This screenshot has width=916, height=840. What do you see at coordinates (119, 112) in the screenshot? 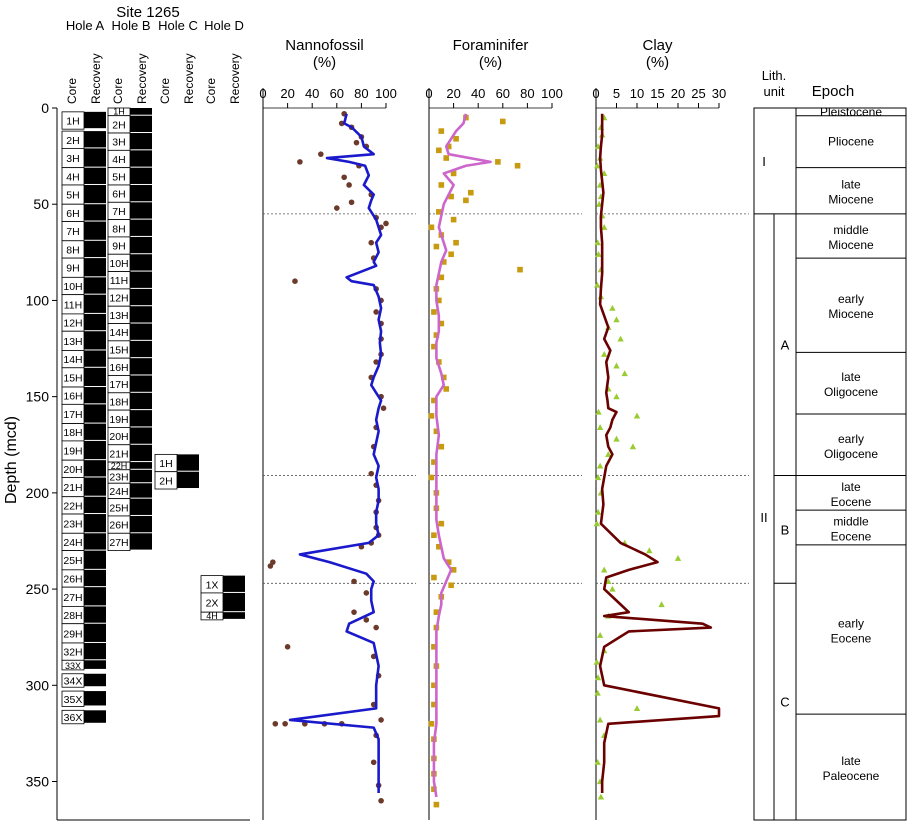
I see `core-id-label: 1H` at bounding box center [119, 112].